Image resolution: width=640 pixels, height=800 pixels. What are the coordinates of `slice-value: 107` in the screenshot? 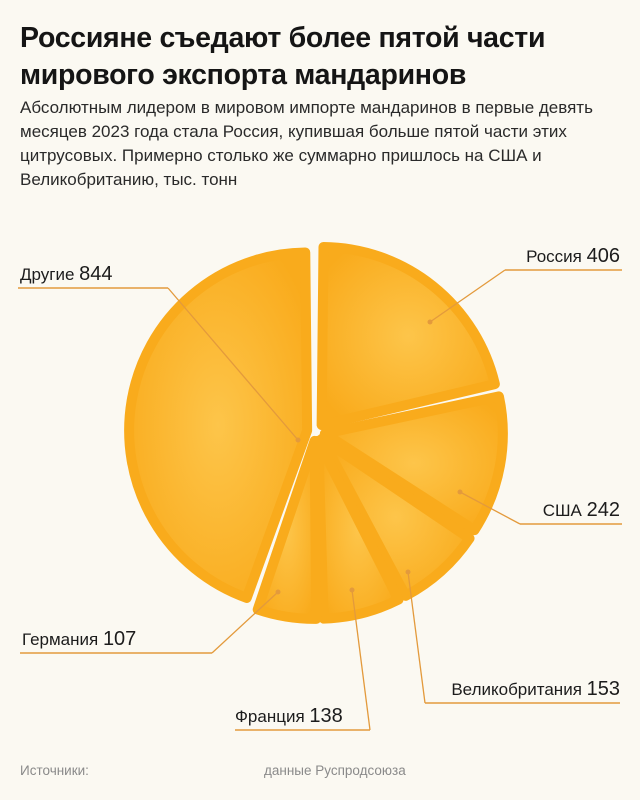 It's located at (119, 639).